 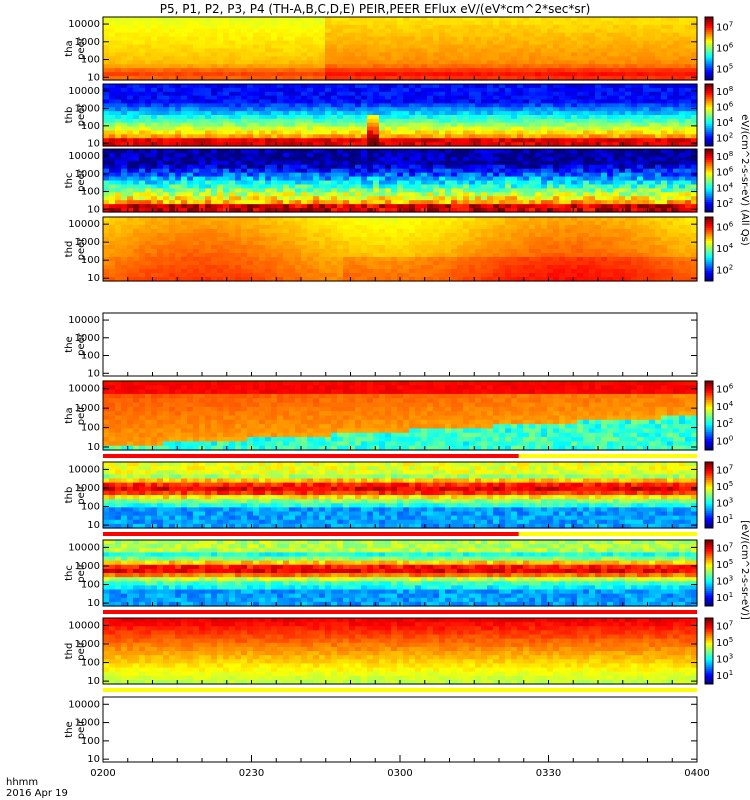 What do you see at coordinates (398, 654) in the screenshot?
I see `panel-thd-peir: 10¹ 10³ 10⁵ 10⁷ 10 100 1000 10000 thd peir` at bounding box center [398, 654].